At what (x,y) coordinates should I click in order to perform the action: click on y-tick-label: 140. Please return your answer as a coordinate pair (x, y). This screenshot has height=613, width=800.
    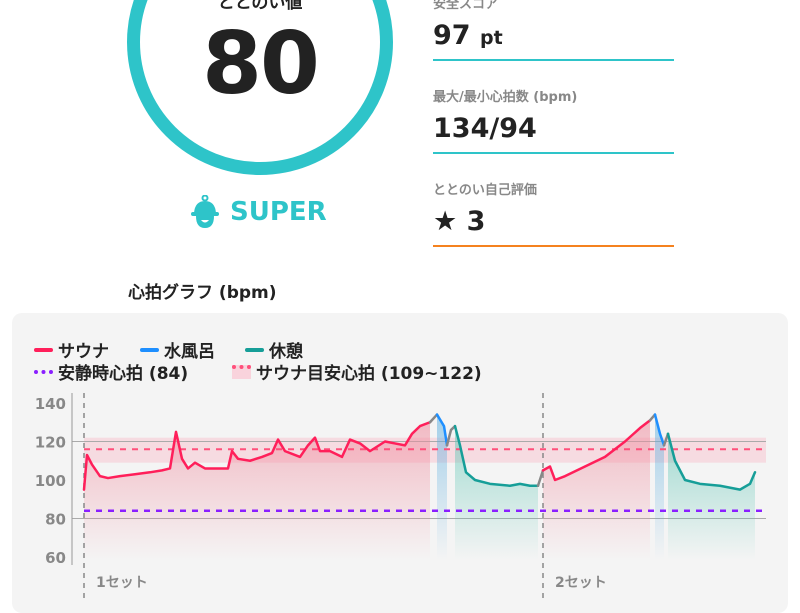
    Looking at the image, I should click on (50, 404).